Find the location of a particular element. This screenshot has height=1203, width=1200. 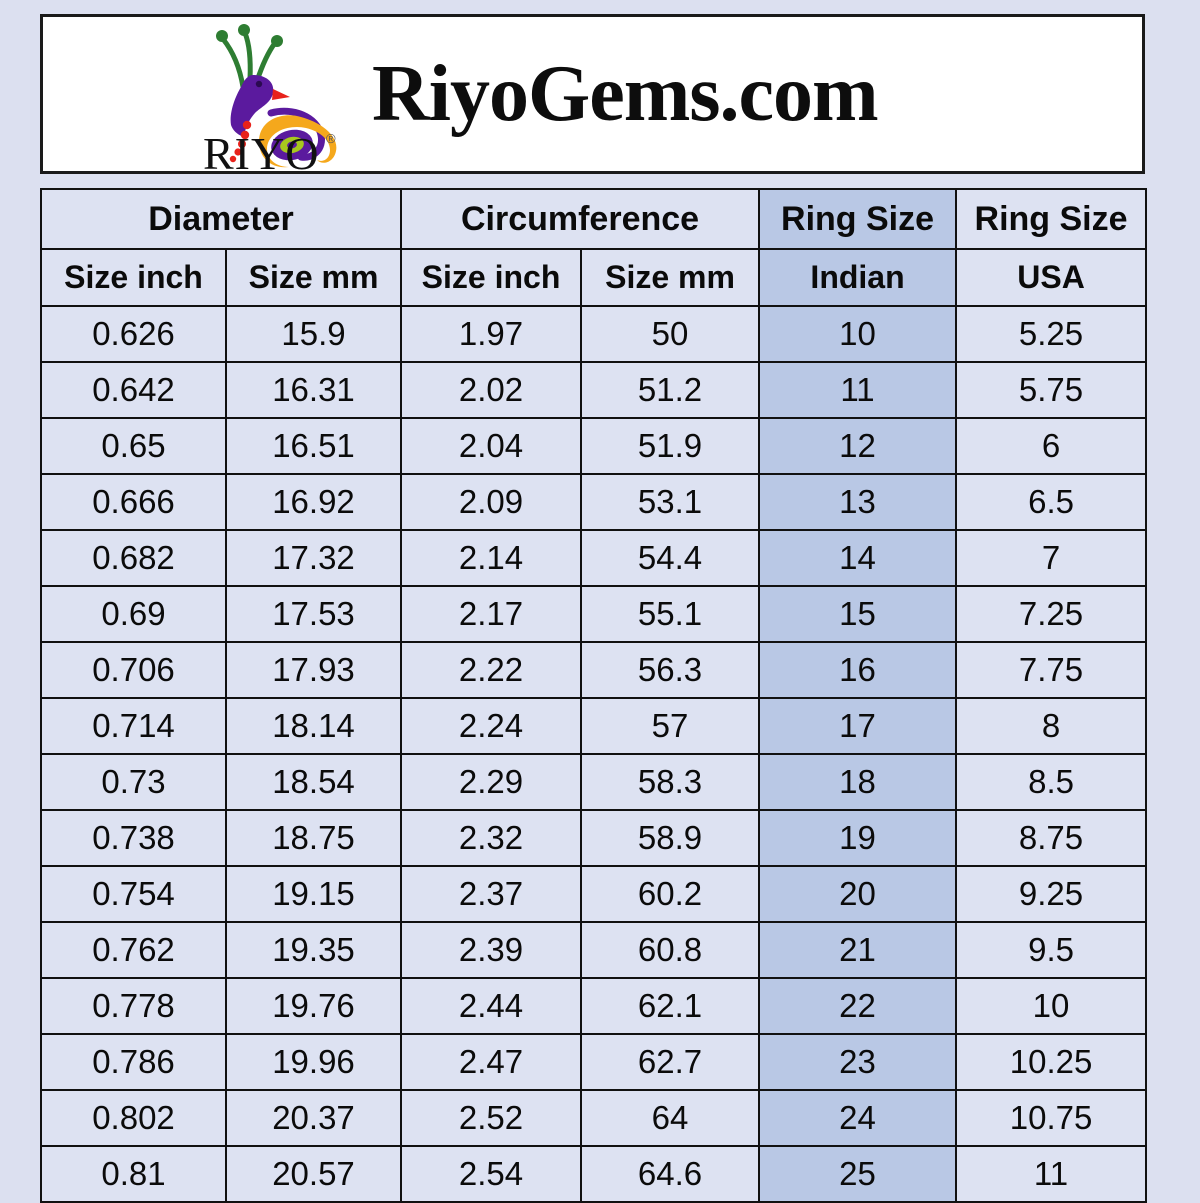

cell-r4-c0: 0.682 is located at coordinates (133, 558).